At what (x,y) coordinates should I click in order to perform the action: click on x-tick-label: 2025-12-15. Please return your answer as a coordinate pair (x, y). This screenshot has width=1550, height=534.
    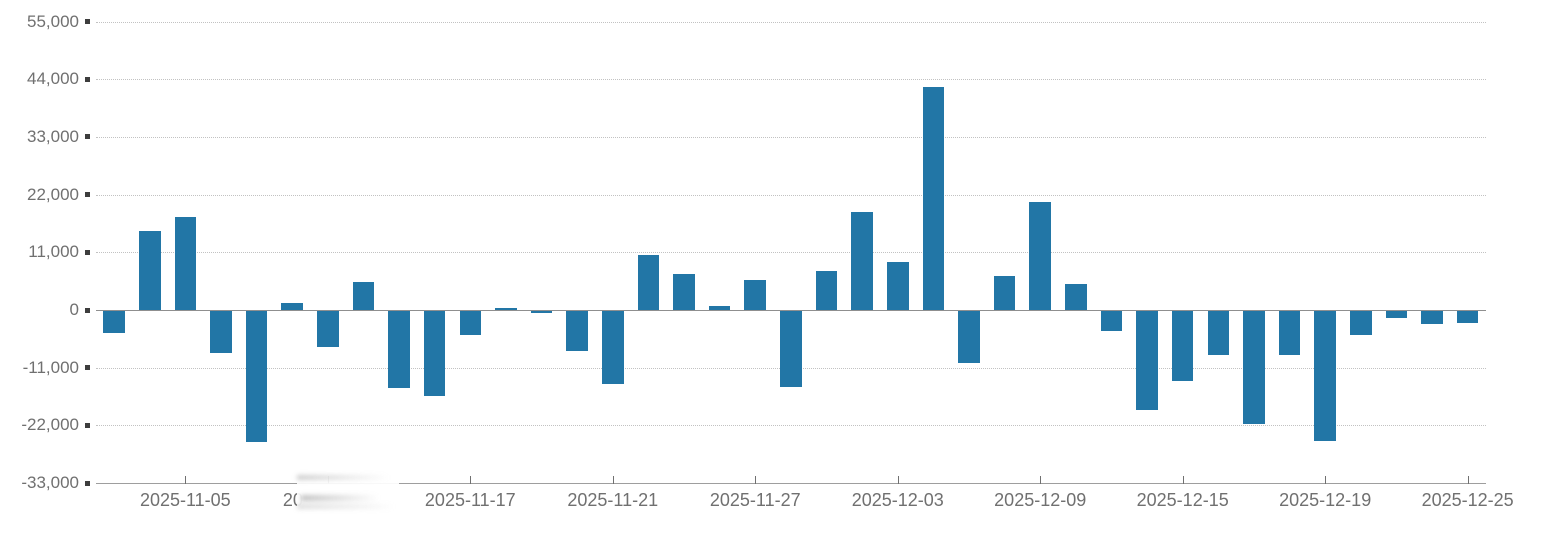
    Looking at the image, I should click on (1182, 500).